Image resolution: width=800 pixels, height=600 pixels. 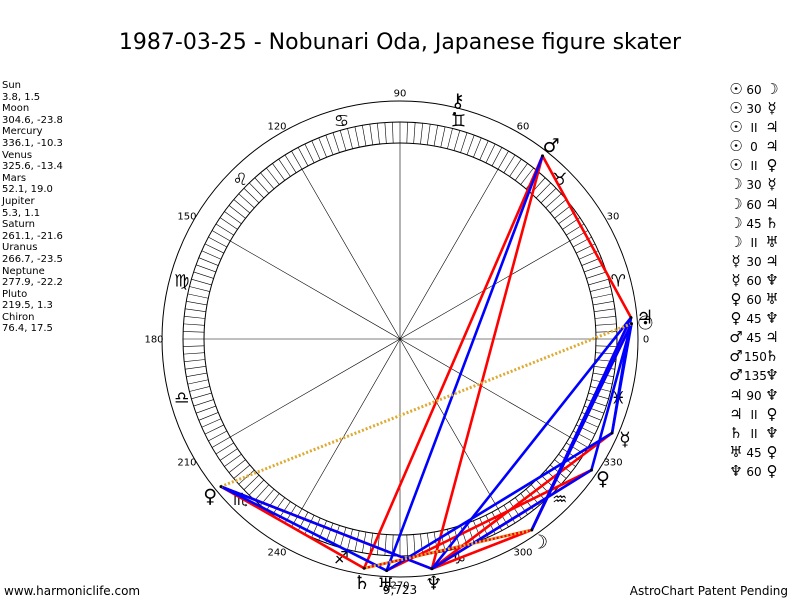 What do you see at coordinates (618, 282) in the screenshot?
I see `sign-aries-icon: ♈` at bounding box center [618, 282].